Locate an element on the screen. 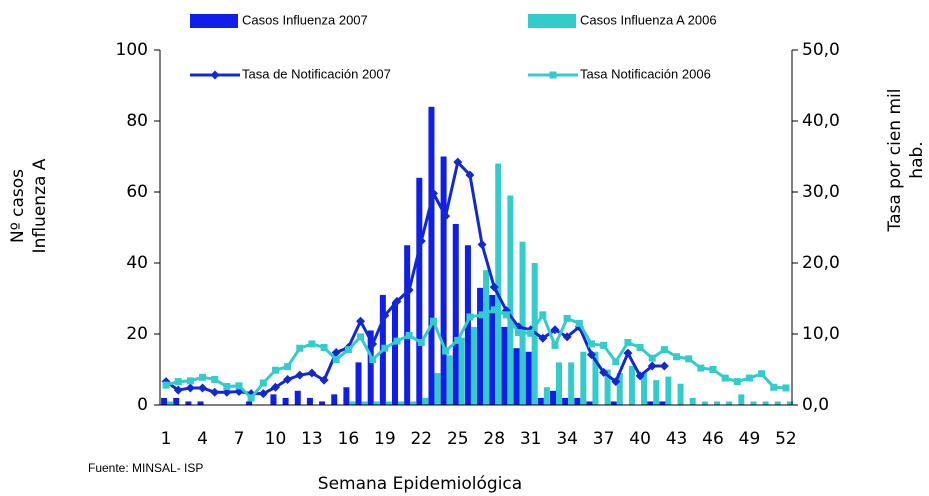  y2-axis-label: Tasa por cien mil hab. is located at coordinates (906, 161).